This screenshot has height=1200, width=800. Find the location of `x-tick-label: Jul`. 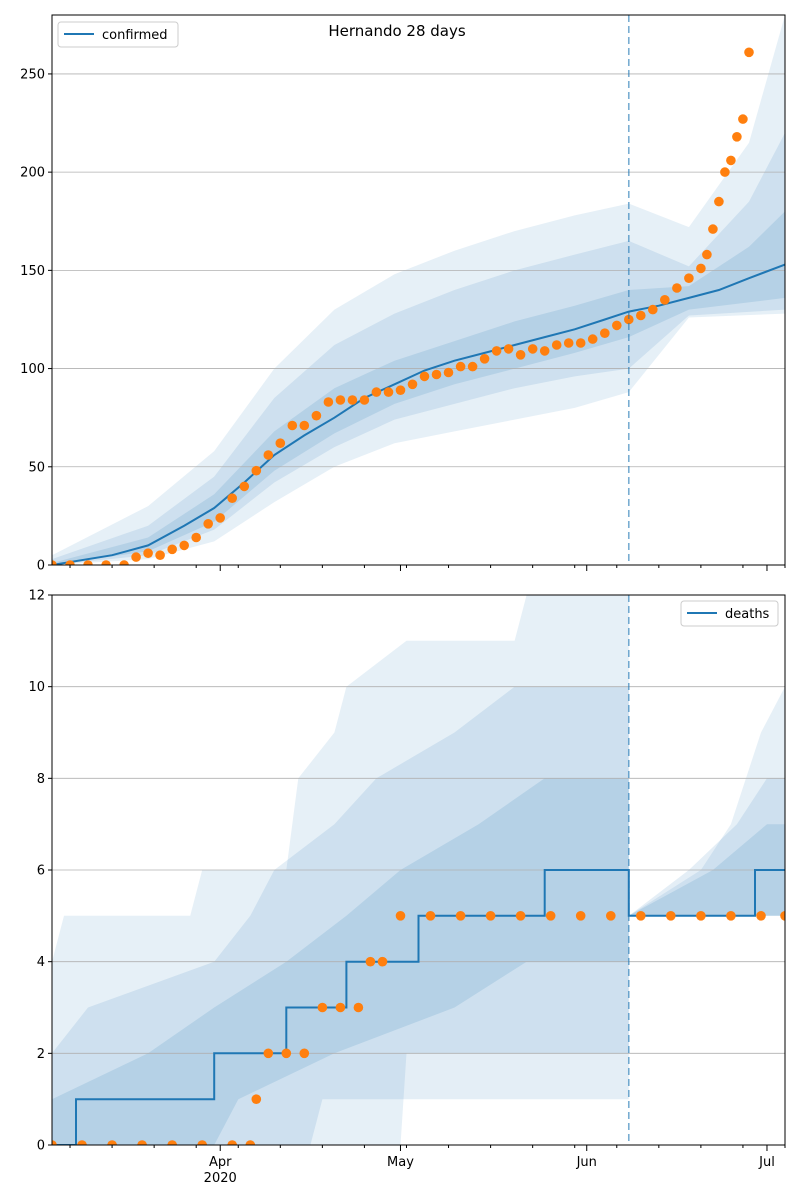

x-tick-label: Jul is located at coordinates (766, 1162).